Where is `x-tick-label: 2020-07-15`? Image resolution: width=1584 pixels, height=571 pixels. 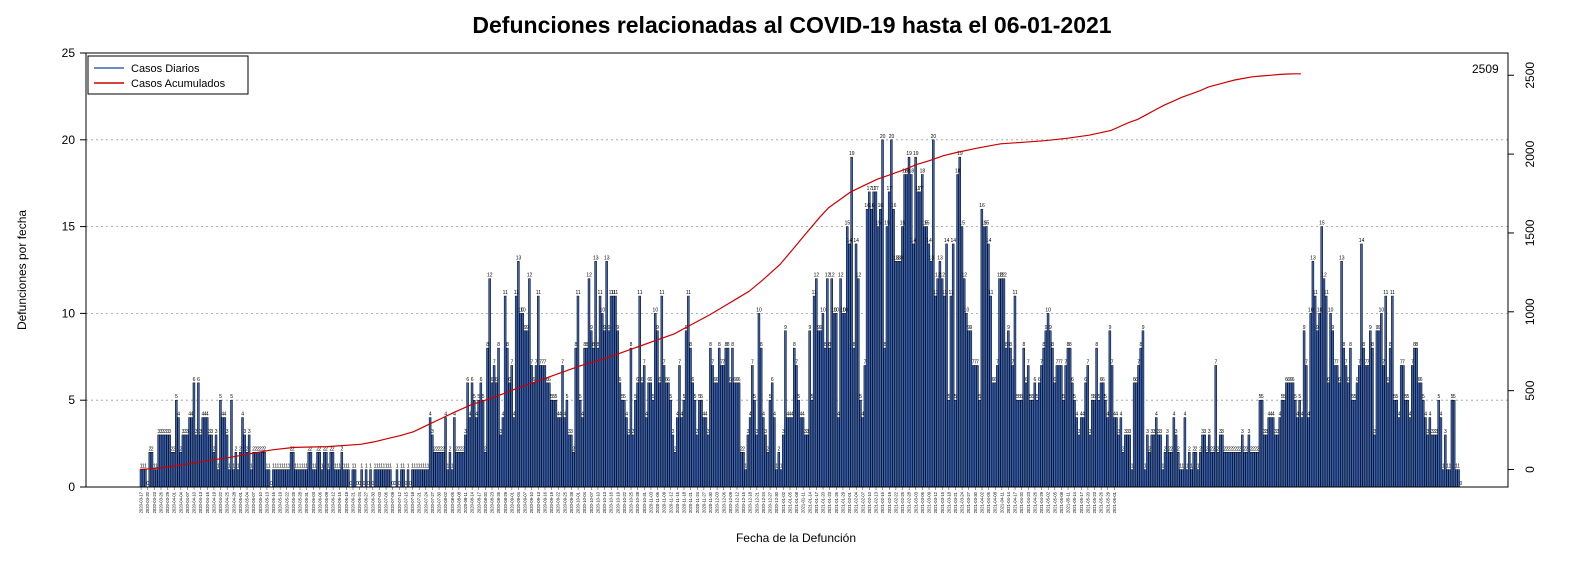 x-tick-label: 2020-07-15 is located at coordinates (405, 502).